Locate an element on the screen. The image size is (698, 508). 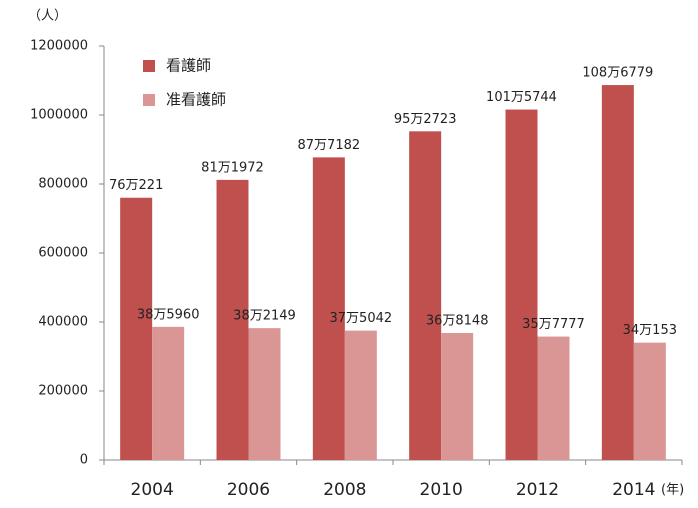
value-label: 81万1972 is located at coordinates (232, 167).